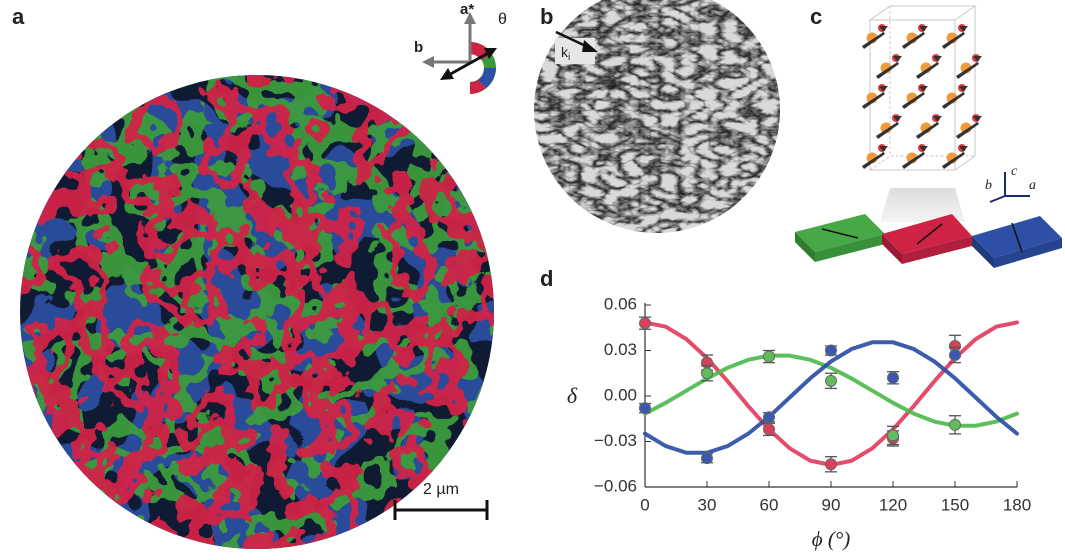 The image size is (1065, 560). What do you see at coordinates (615, 440) in the screenshot?
I see `y-tick-label: −0.03` at bounding box center [615, 440].